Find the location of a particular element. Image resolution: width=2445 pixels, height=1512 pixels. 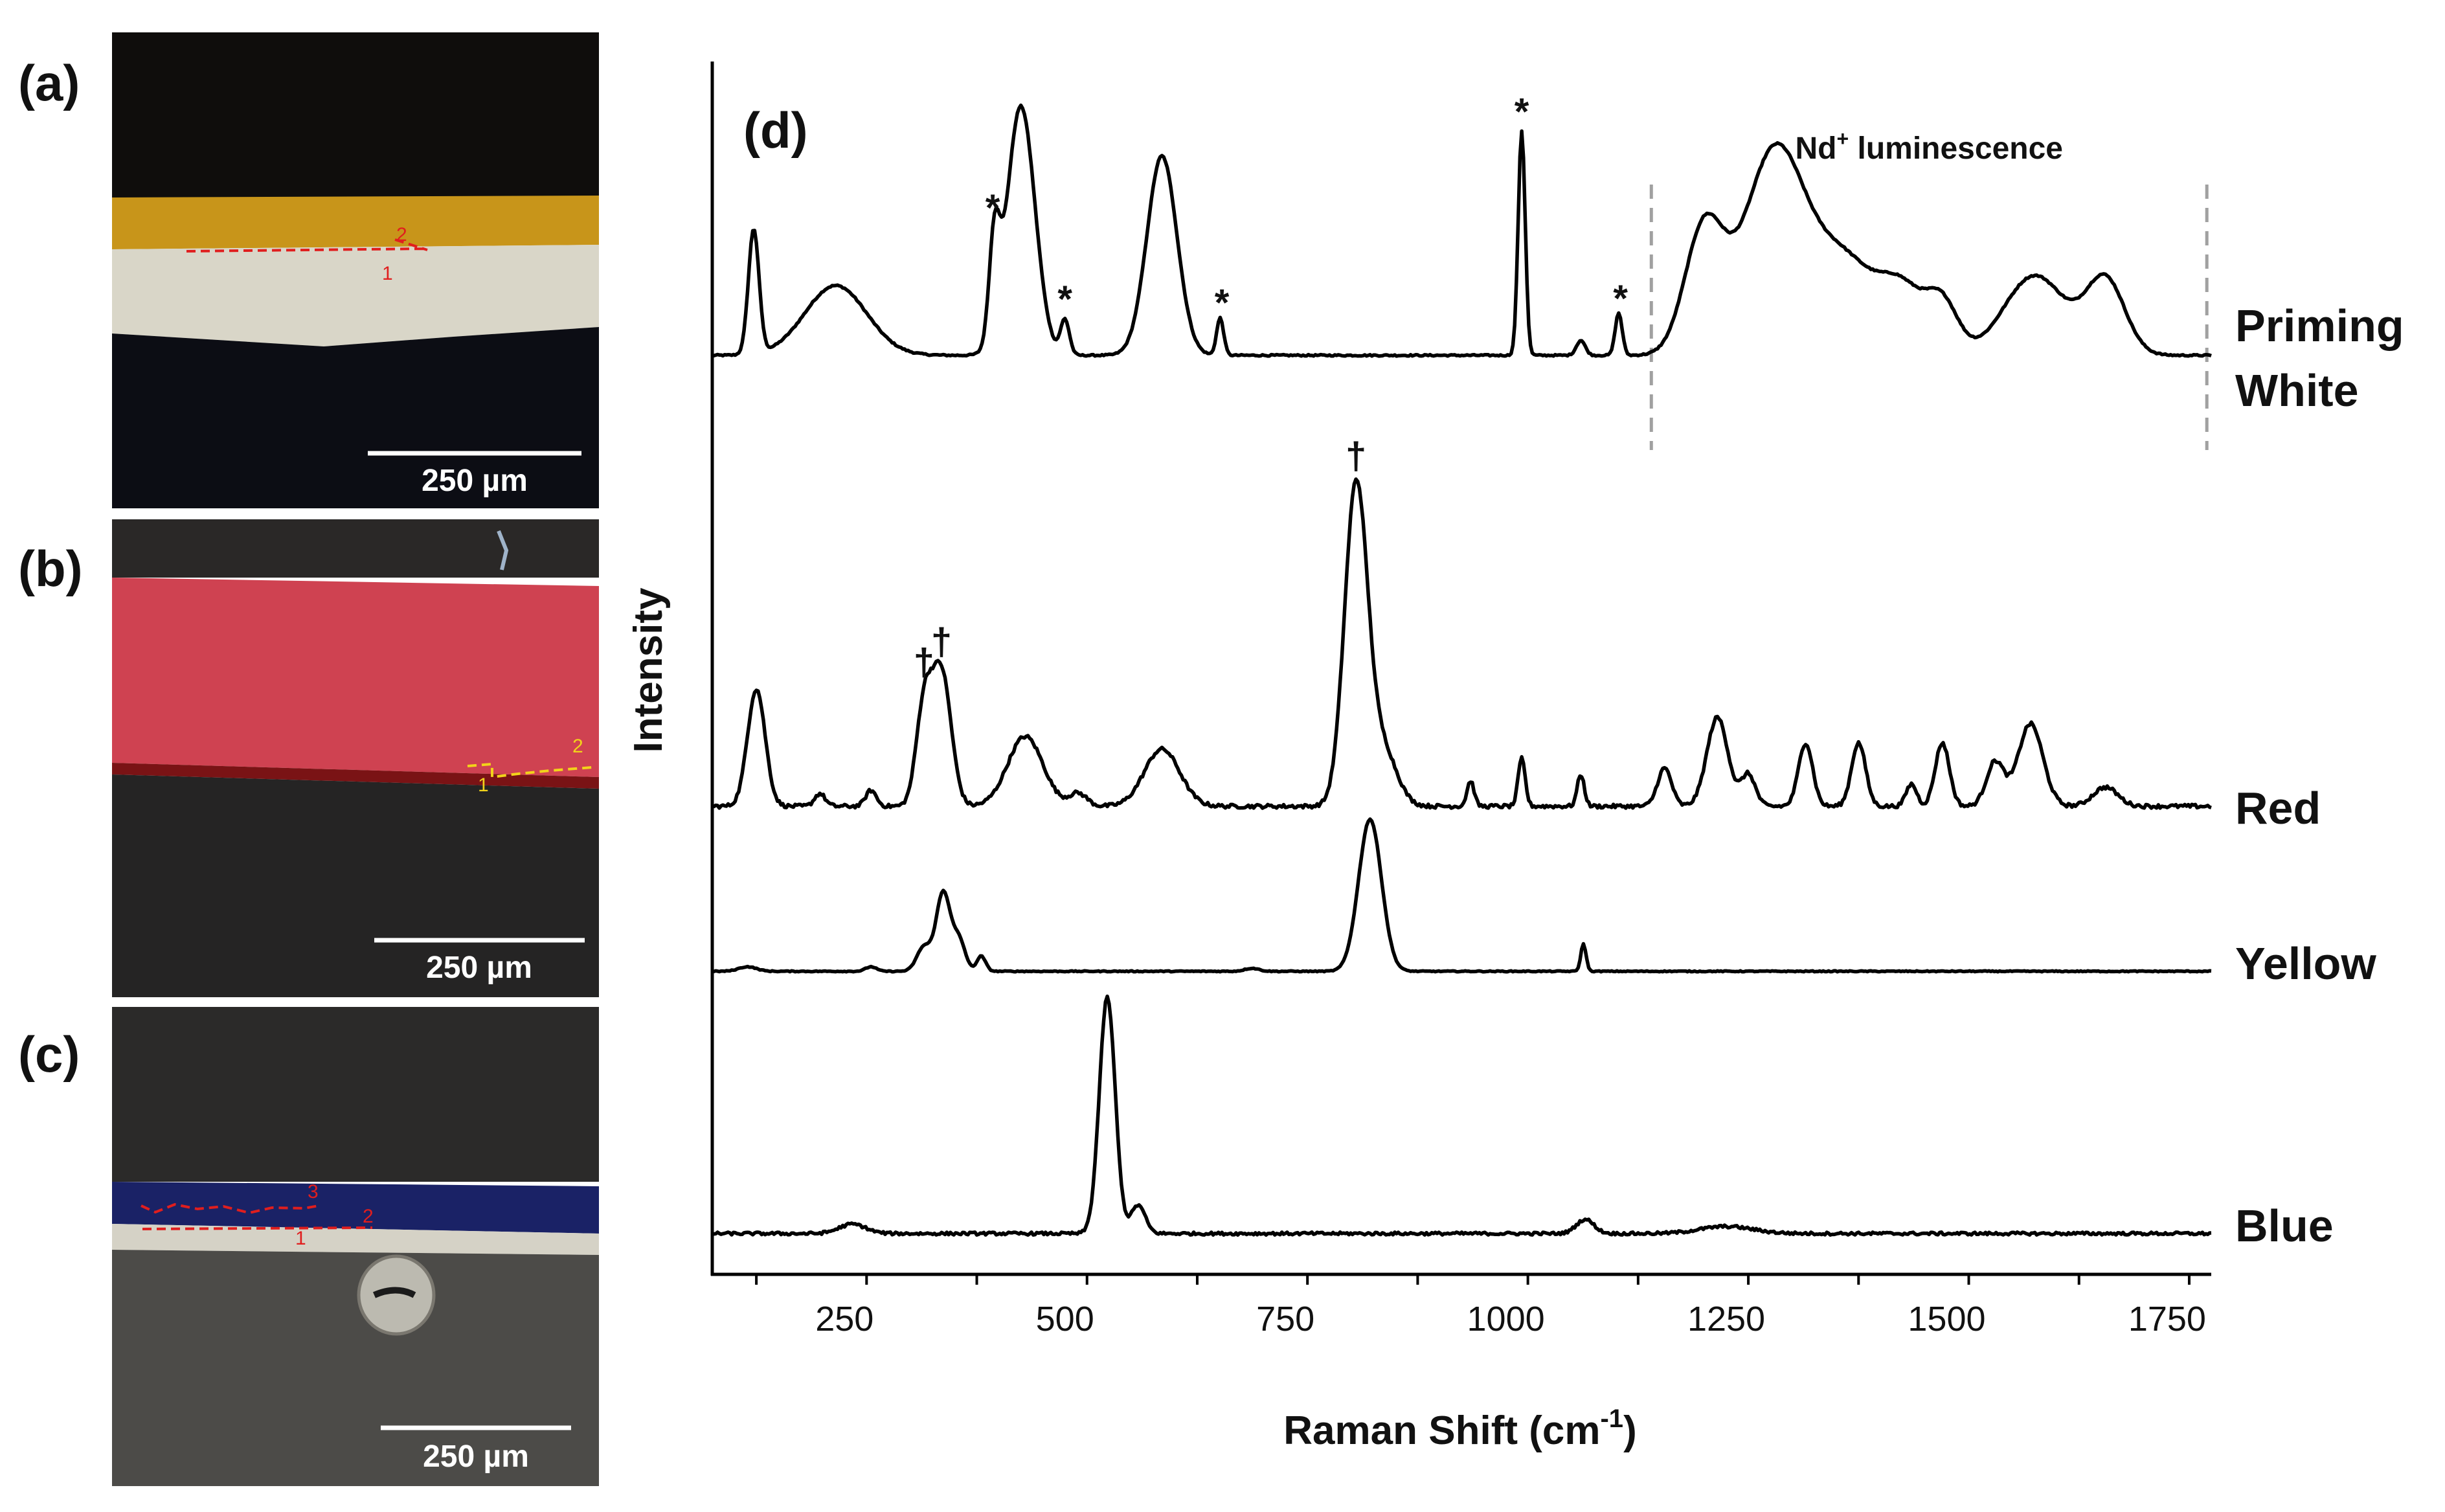

nd-luminescence-annotation: Nd+ luminescence is located at coordinates (1929, 288).